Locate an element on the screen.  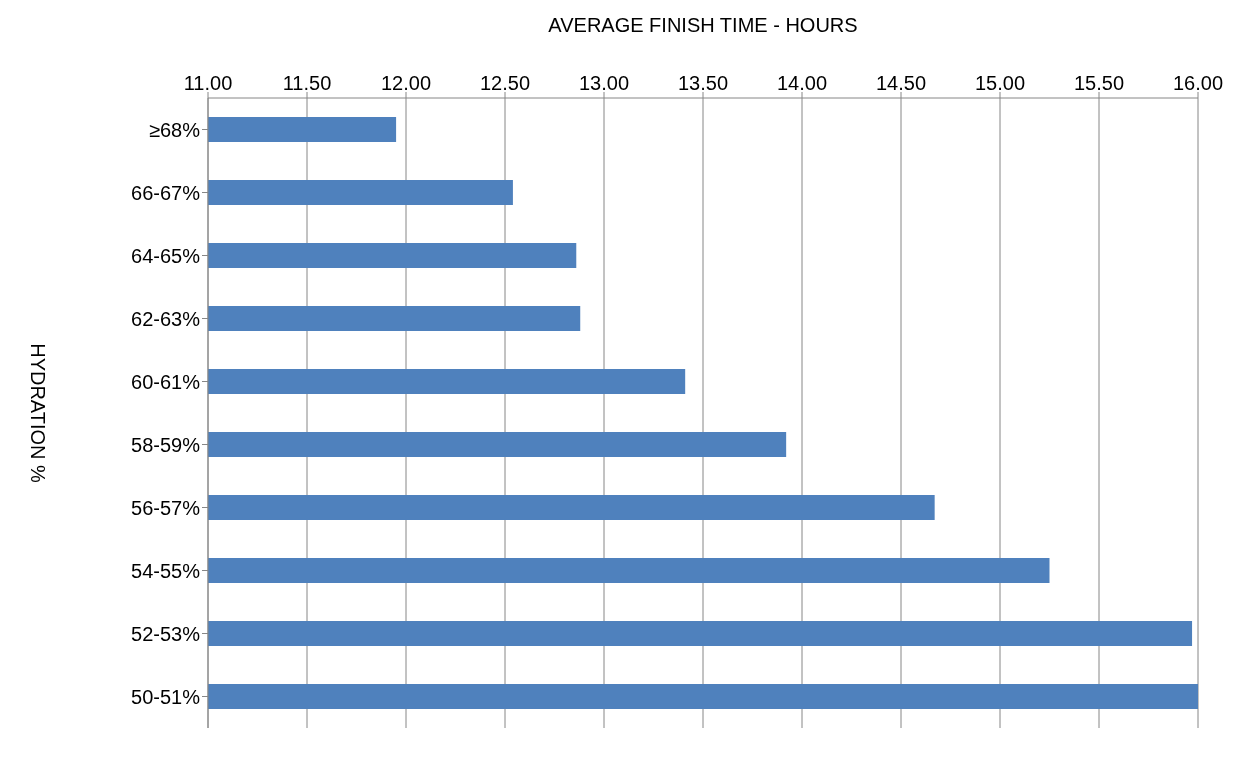
chart-title: AVERAGE FINISH TIME - HOURS is located at coordinates (703, 25).